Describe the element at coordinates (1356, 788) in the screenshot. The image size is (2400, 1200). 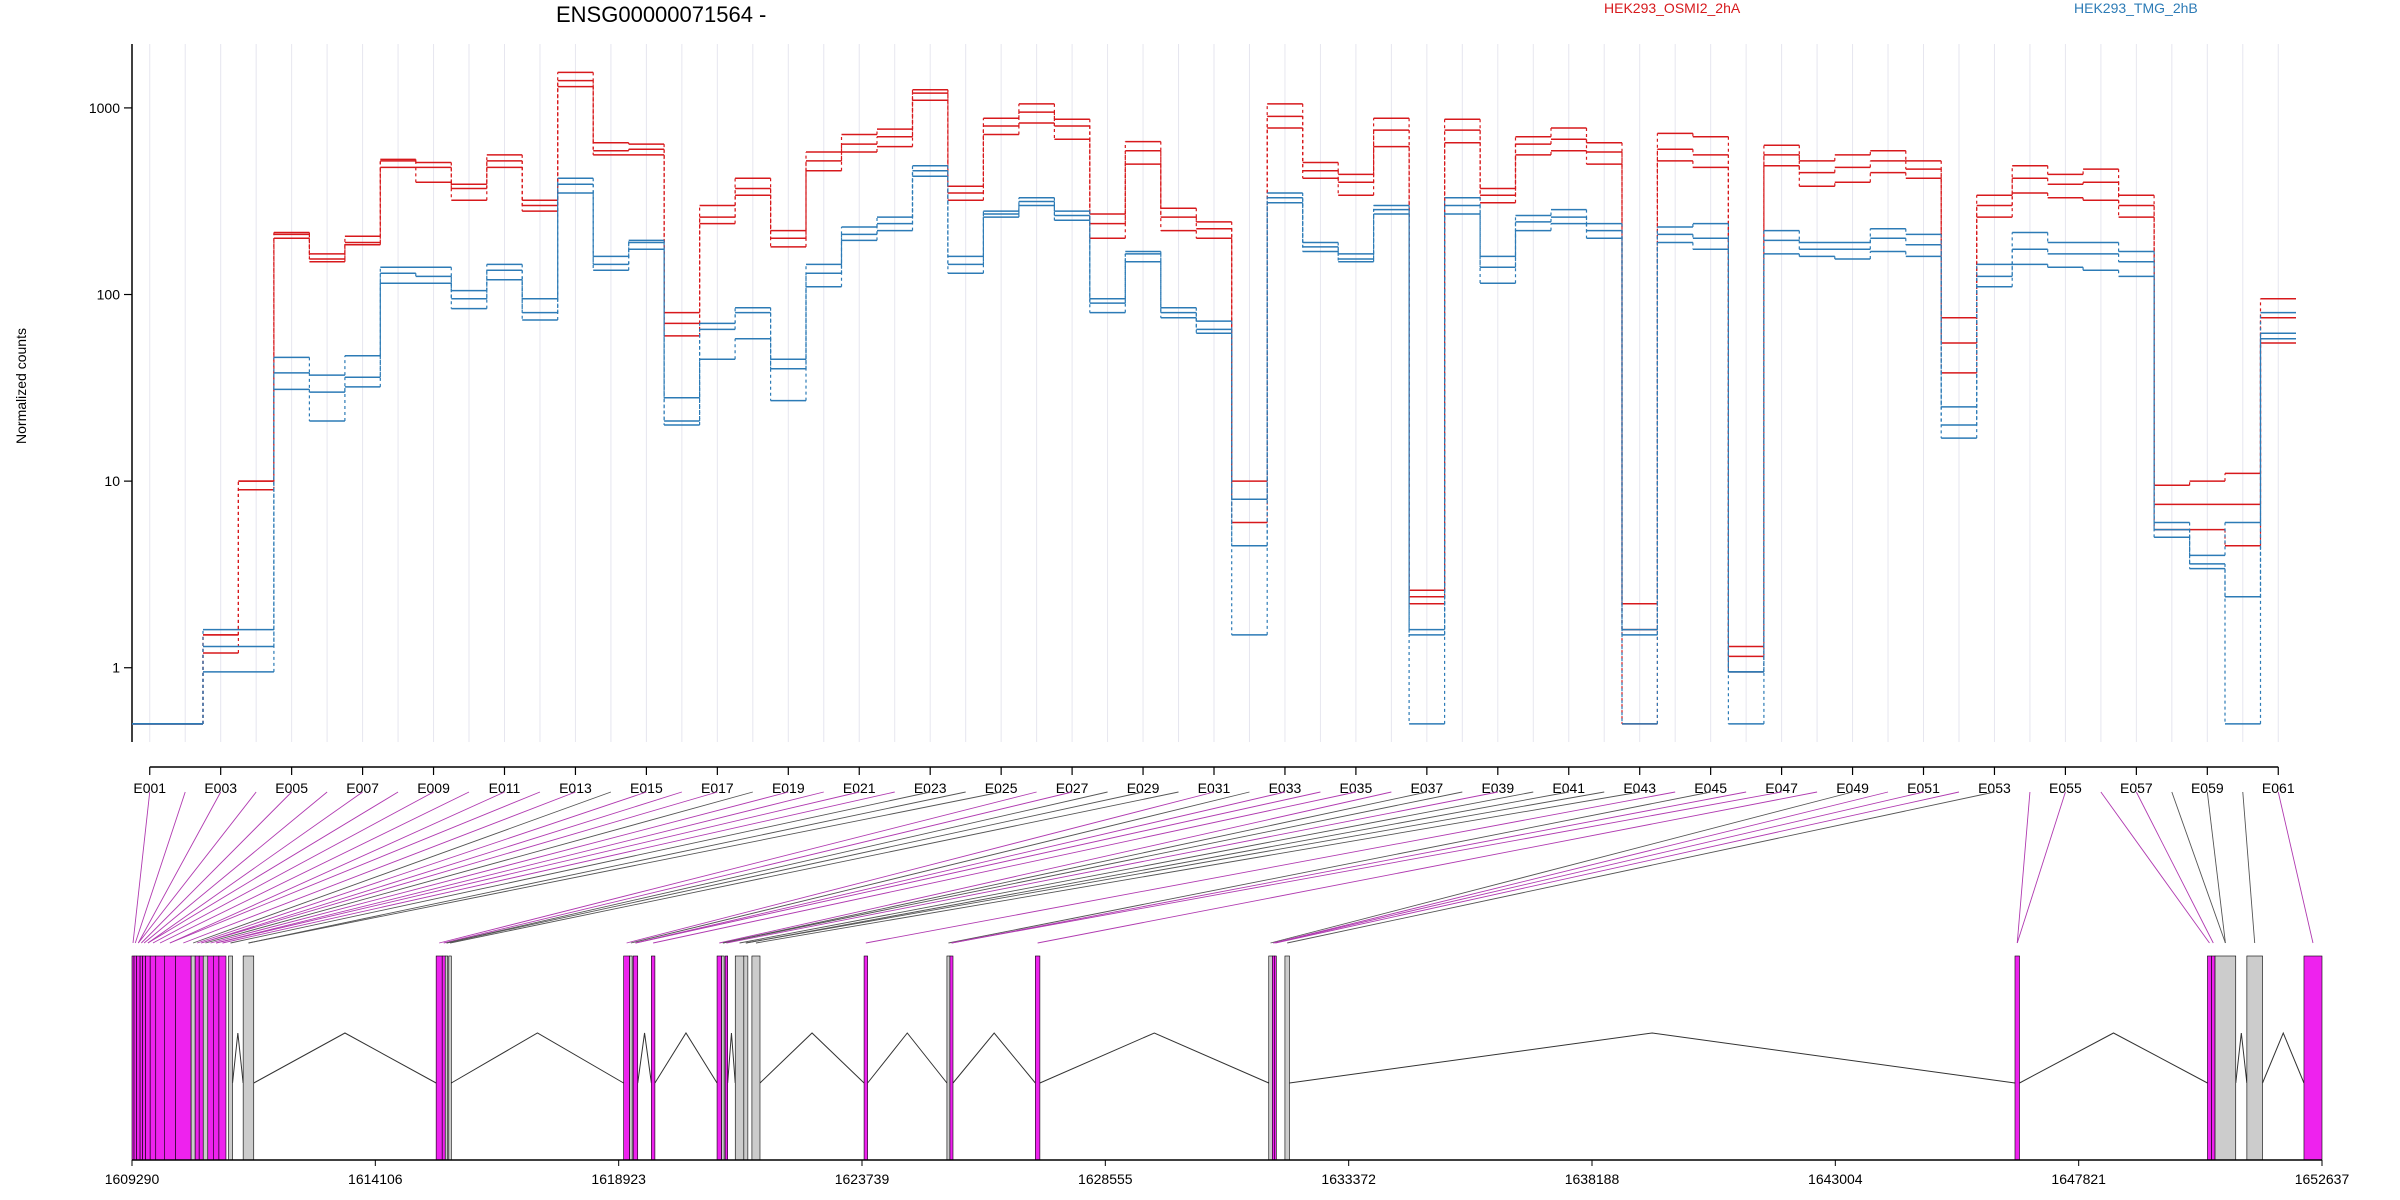
I see `x-tick-label-E035: E035` at that location.